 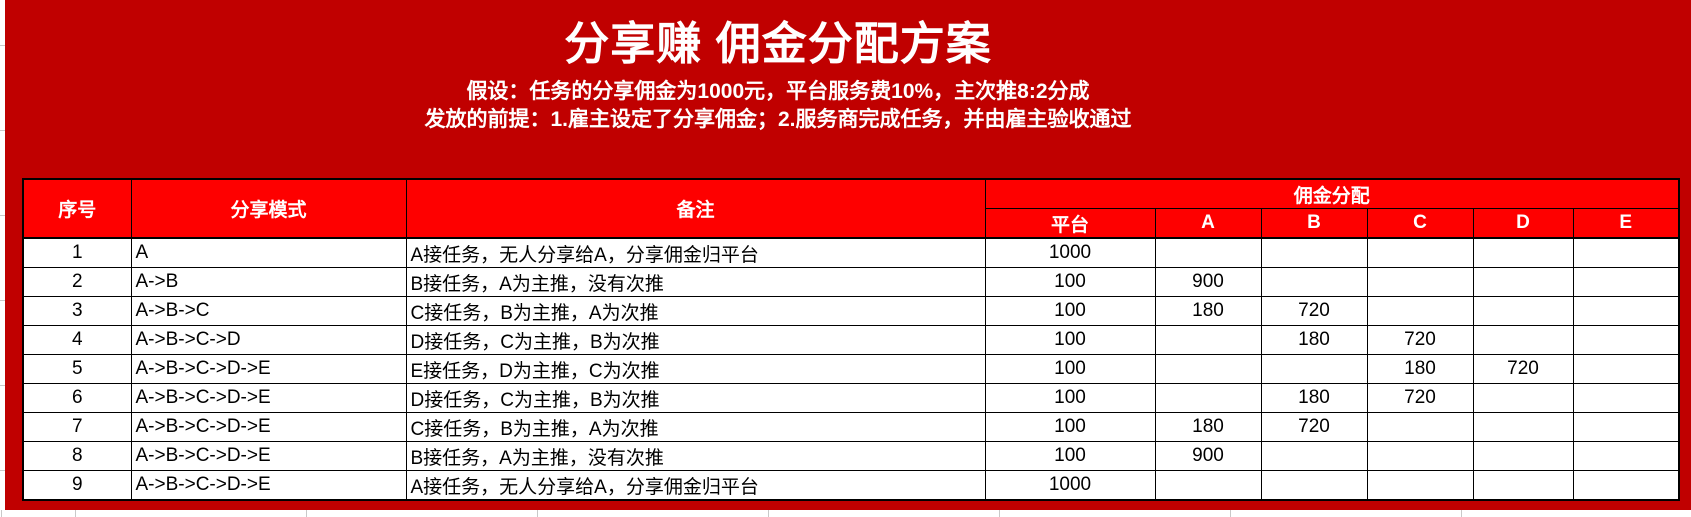 What do you see at coordinates (695, 252) in the screenshot?
I see `cell-note: A接任务，无人分享给A，分享佣金归平台` at bounding box center [695, 252].